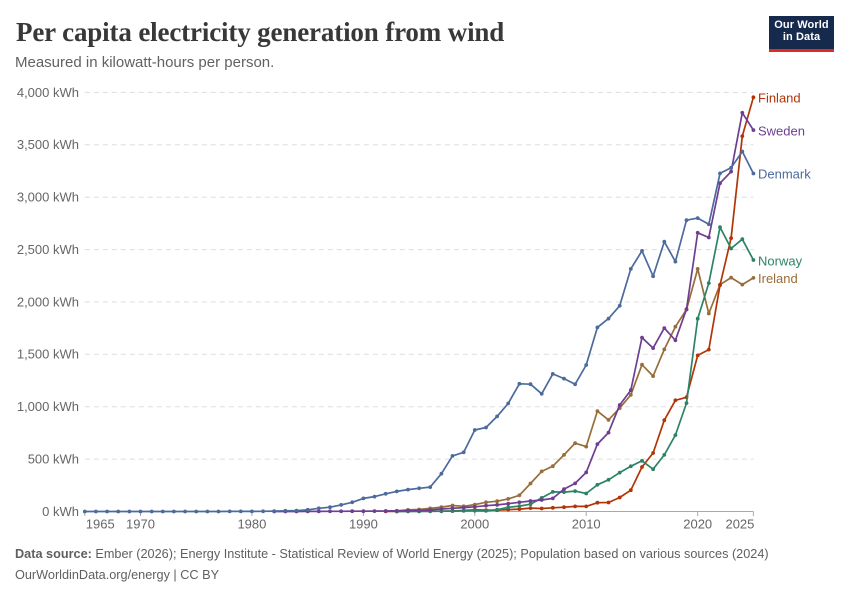 The width and height of the screenshot is (850, 600). I want to click on svg-text: Denmark, so click(784, 174).